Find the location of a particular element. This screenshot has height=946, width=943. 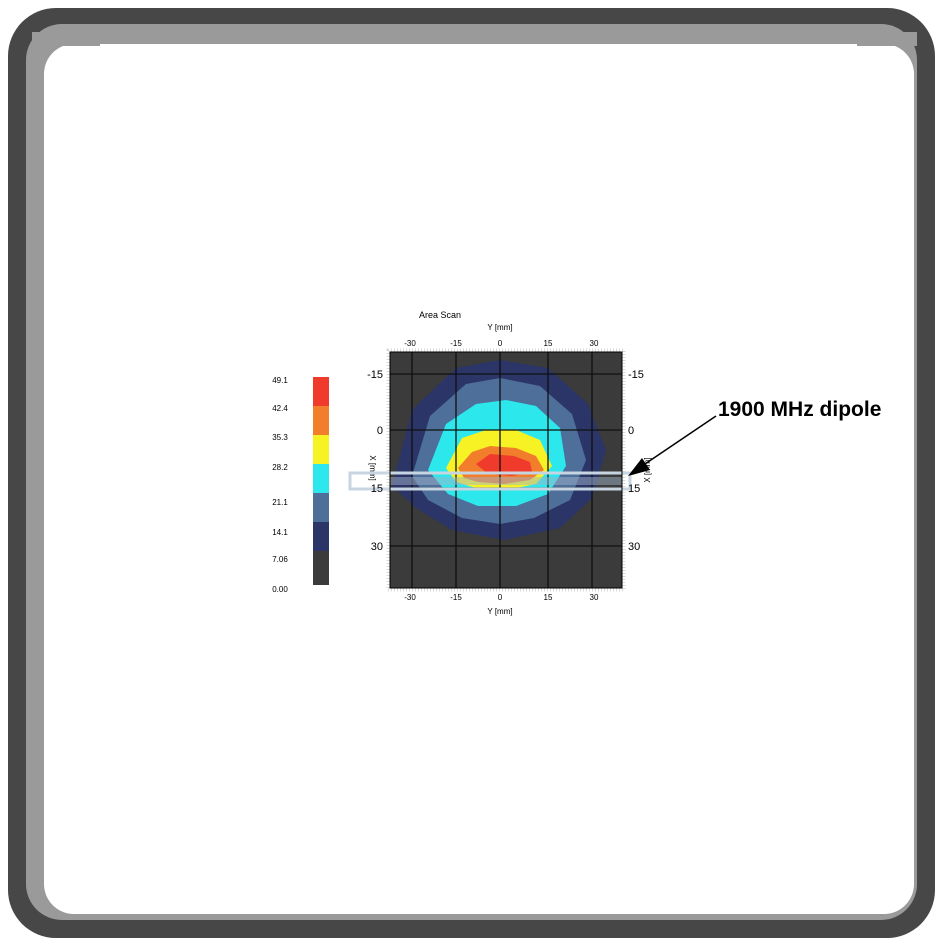

annotation-arrow is located at coordinates (672, 445).